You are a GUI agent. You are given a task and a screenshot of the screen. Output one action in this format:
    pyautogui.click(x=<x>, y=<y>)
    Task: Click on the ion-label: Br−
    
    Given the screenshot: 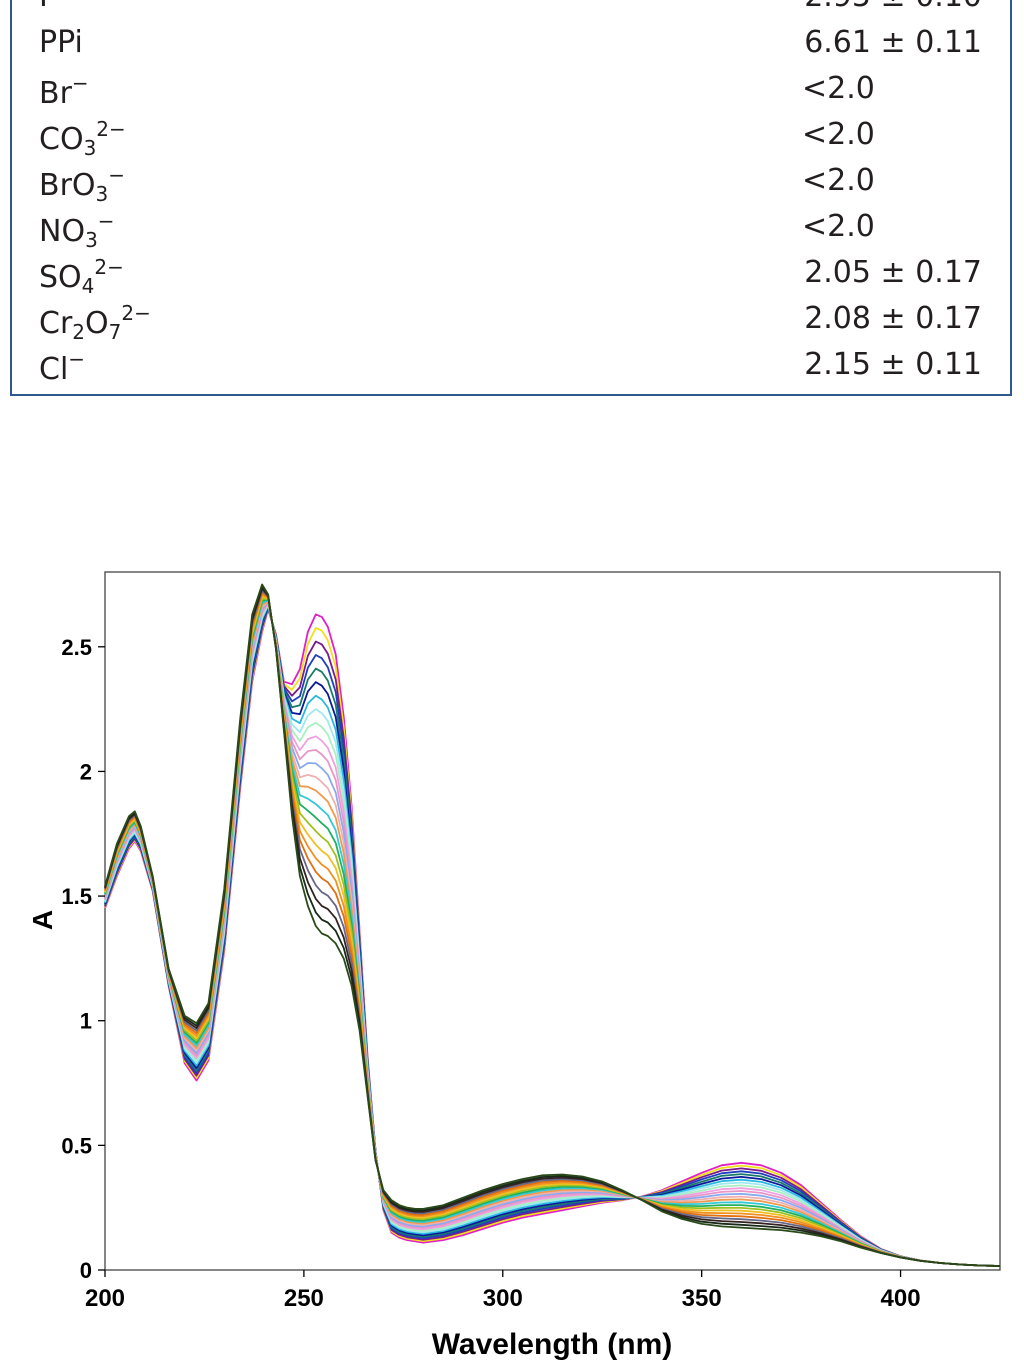 What is the action you would take?
    pyautogui.click(x=64, y=91)
    